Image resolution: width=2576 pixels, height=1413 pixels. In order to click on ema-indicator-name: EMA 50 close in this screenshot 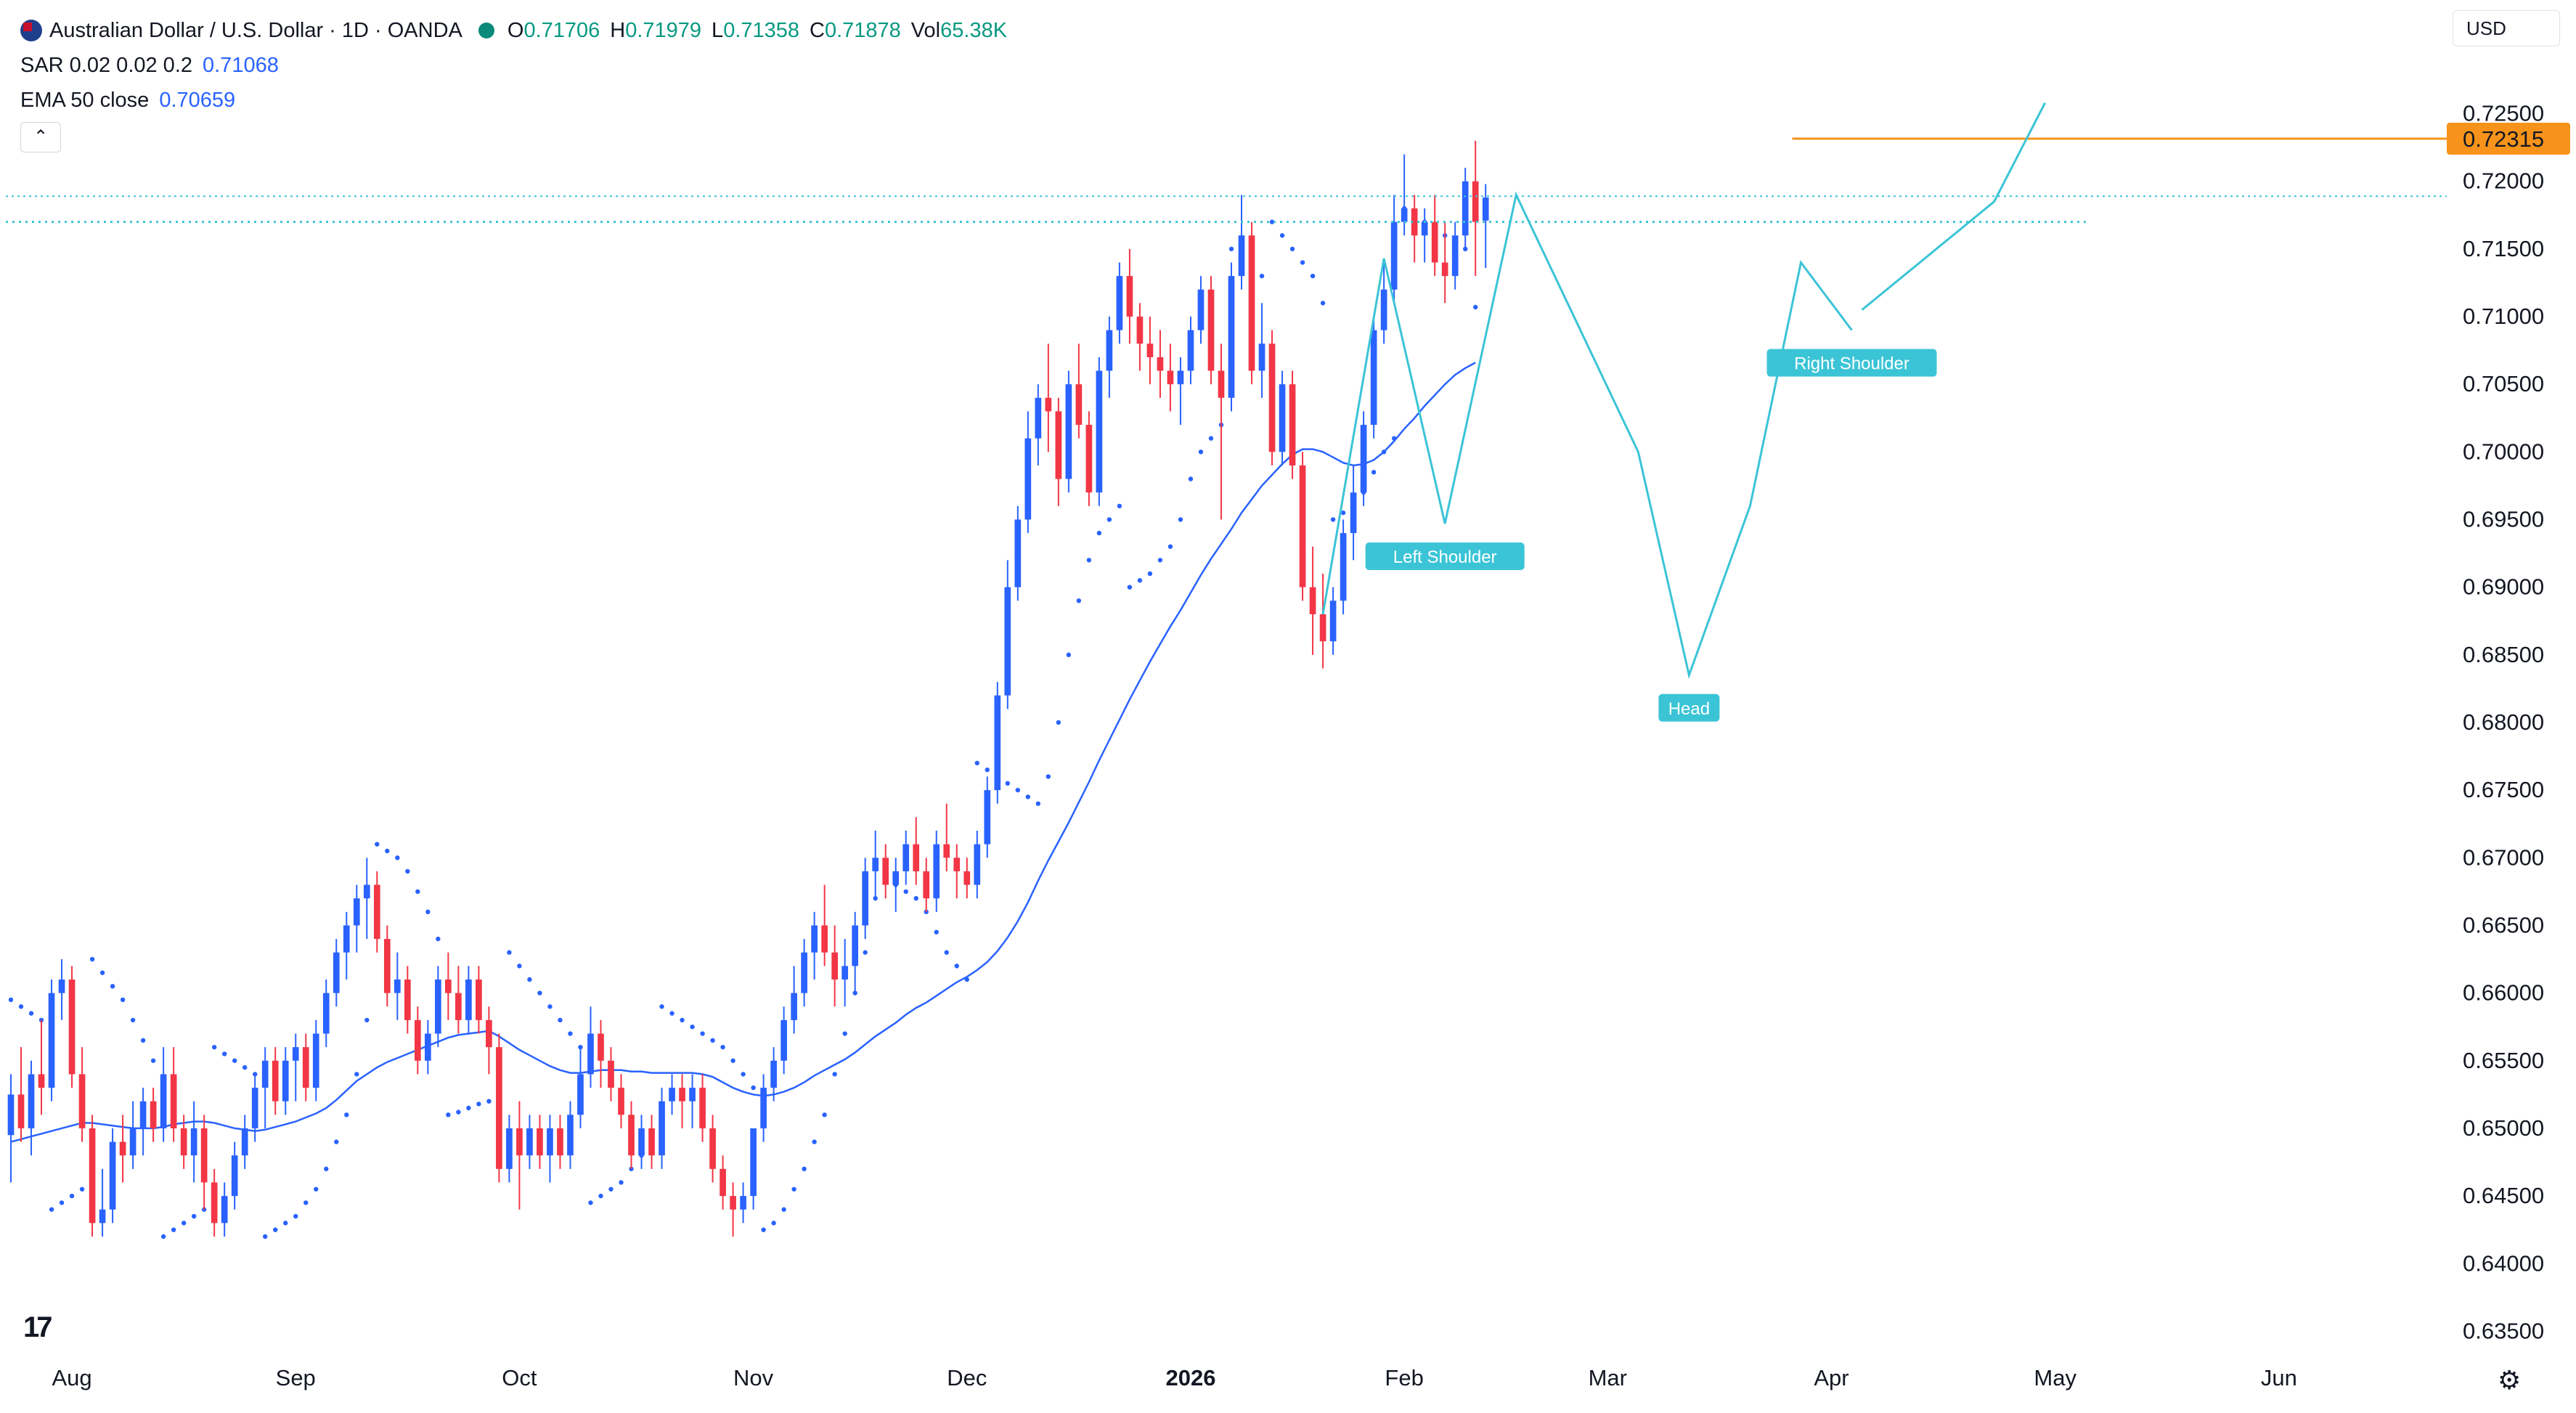, I will do `click(85, 100)`.